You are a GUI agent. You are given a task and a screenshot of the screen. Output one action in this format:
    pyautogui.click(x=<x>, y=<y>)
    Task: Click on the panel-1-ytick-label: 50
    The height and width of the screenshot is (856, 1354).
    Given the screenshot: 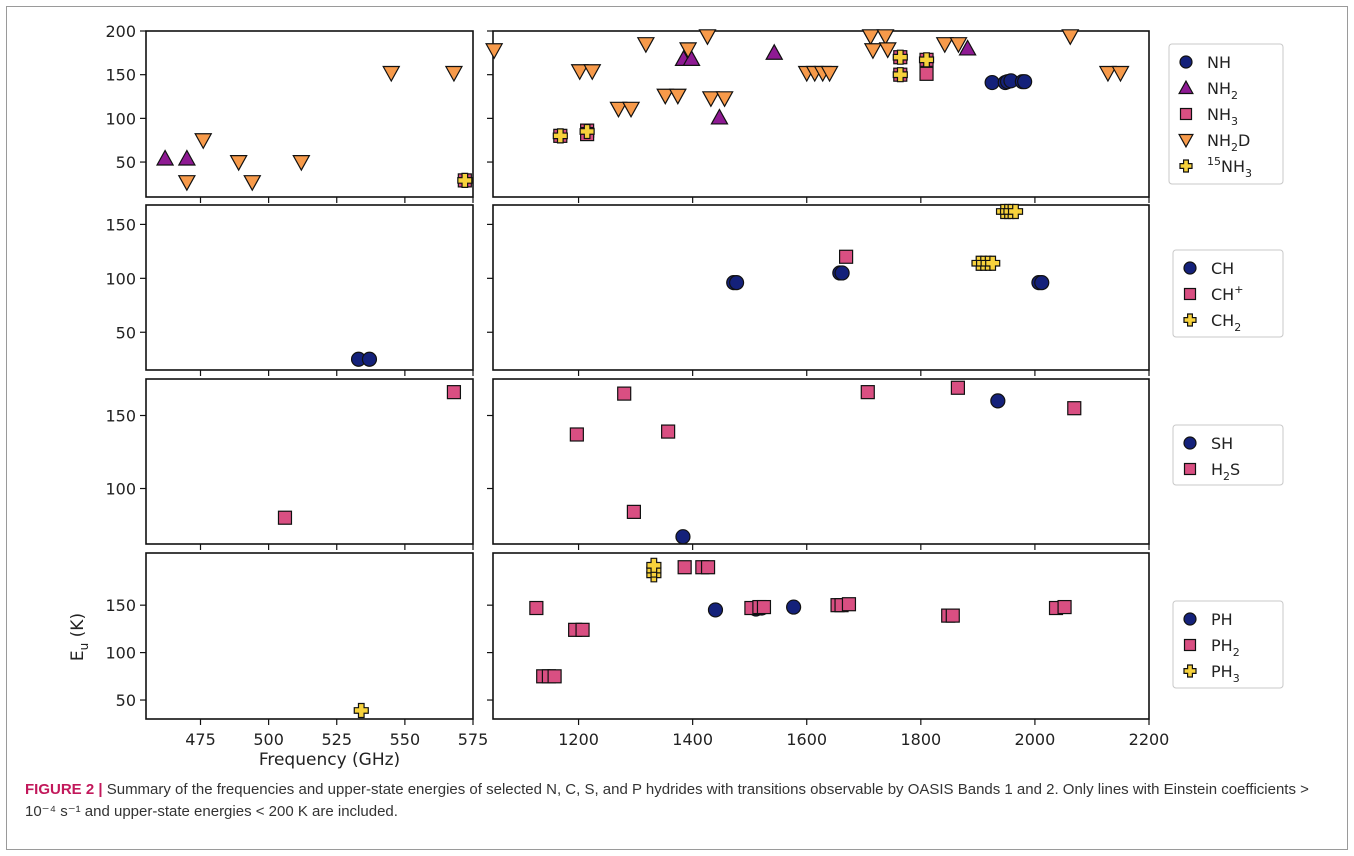 What is the action you would take?
    pyautogui.click(x=126, y=162)
    